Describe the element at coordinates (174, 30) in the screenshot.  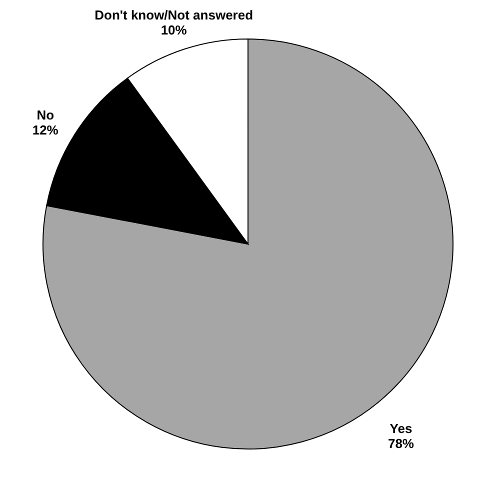
I see `data-label: 10%` at that location.